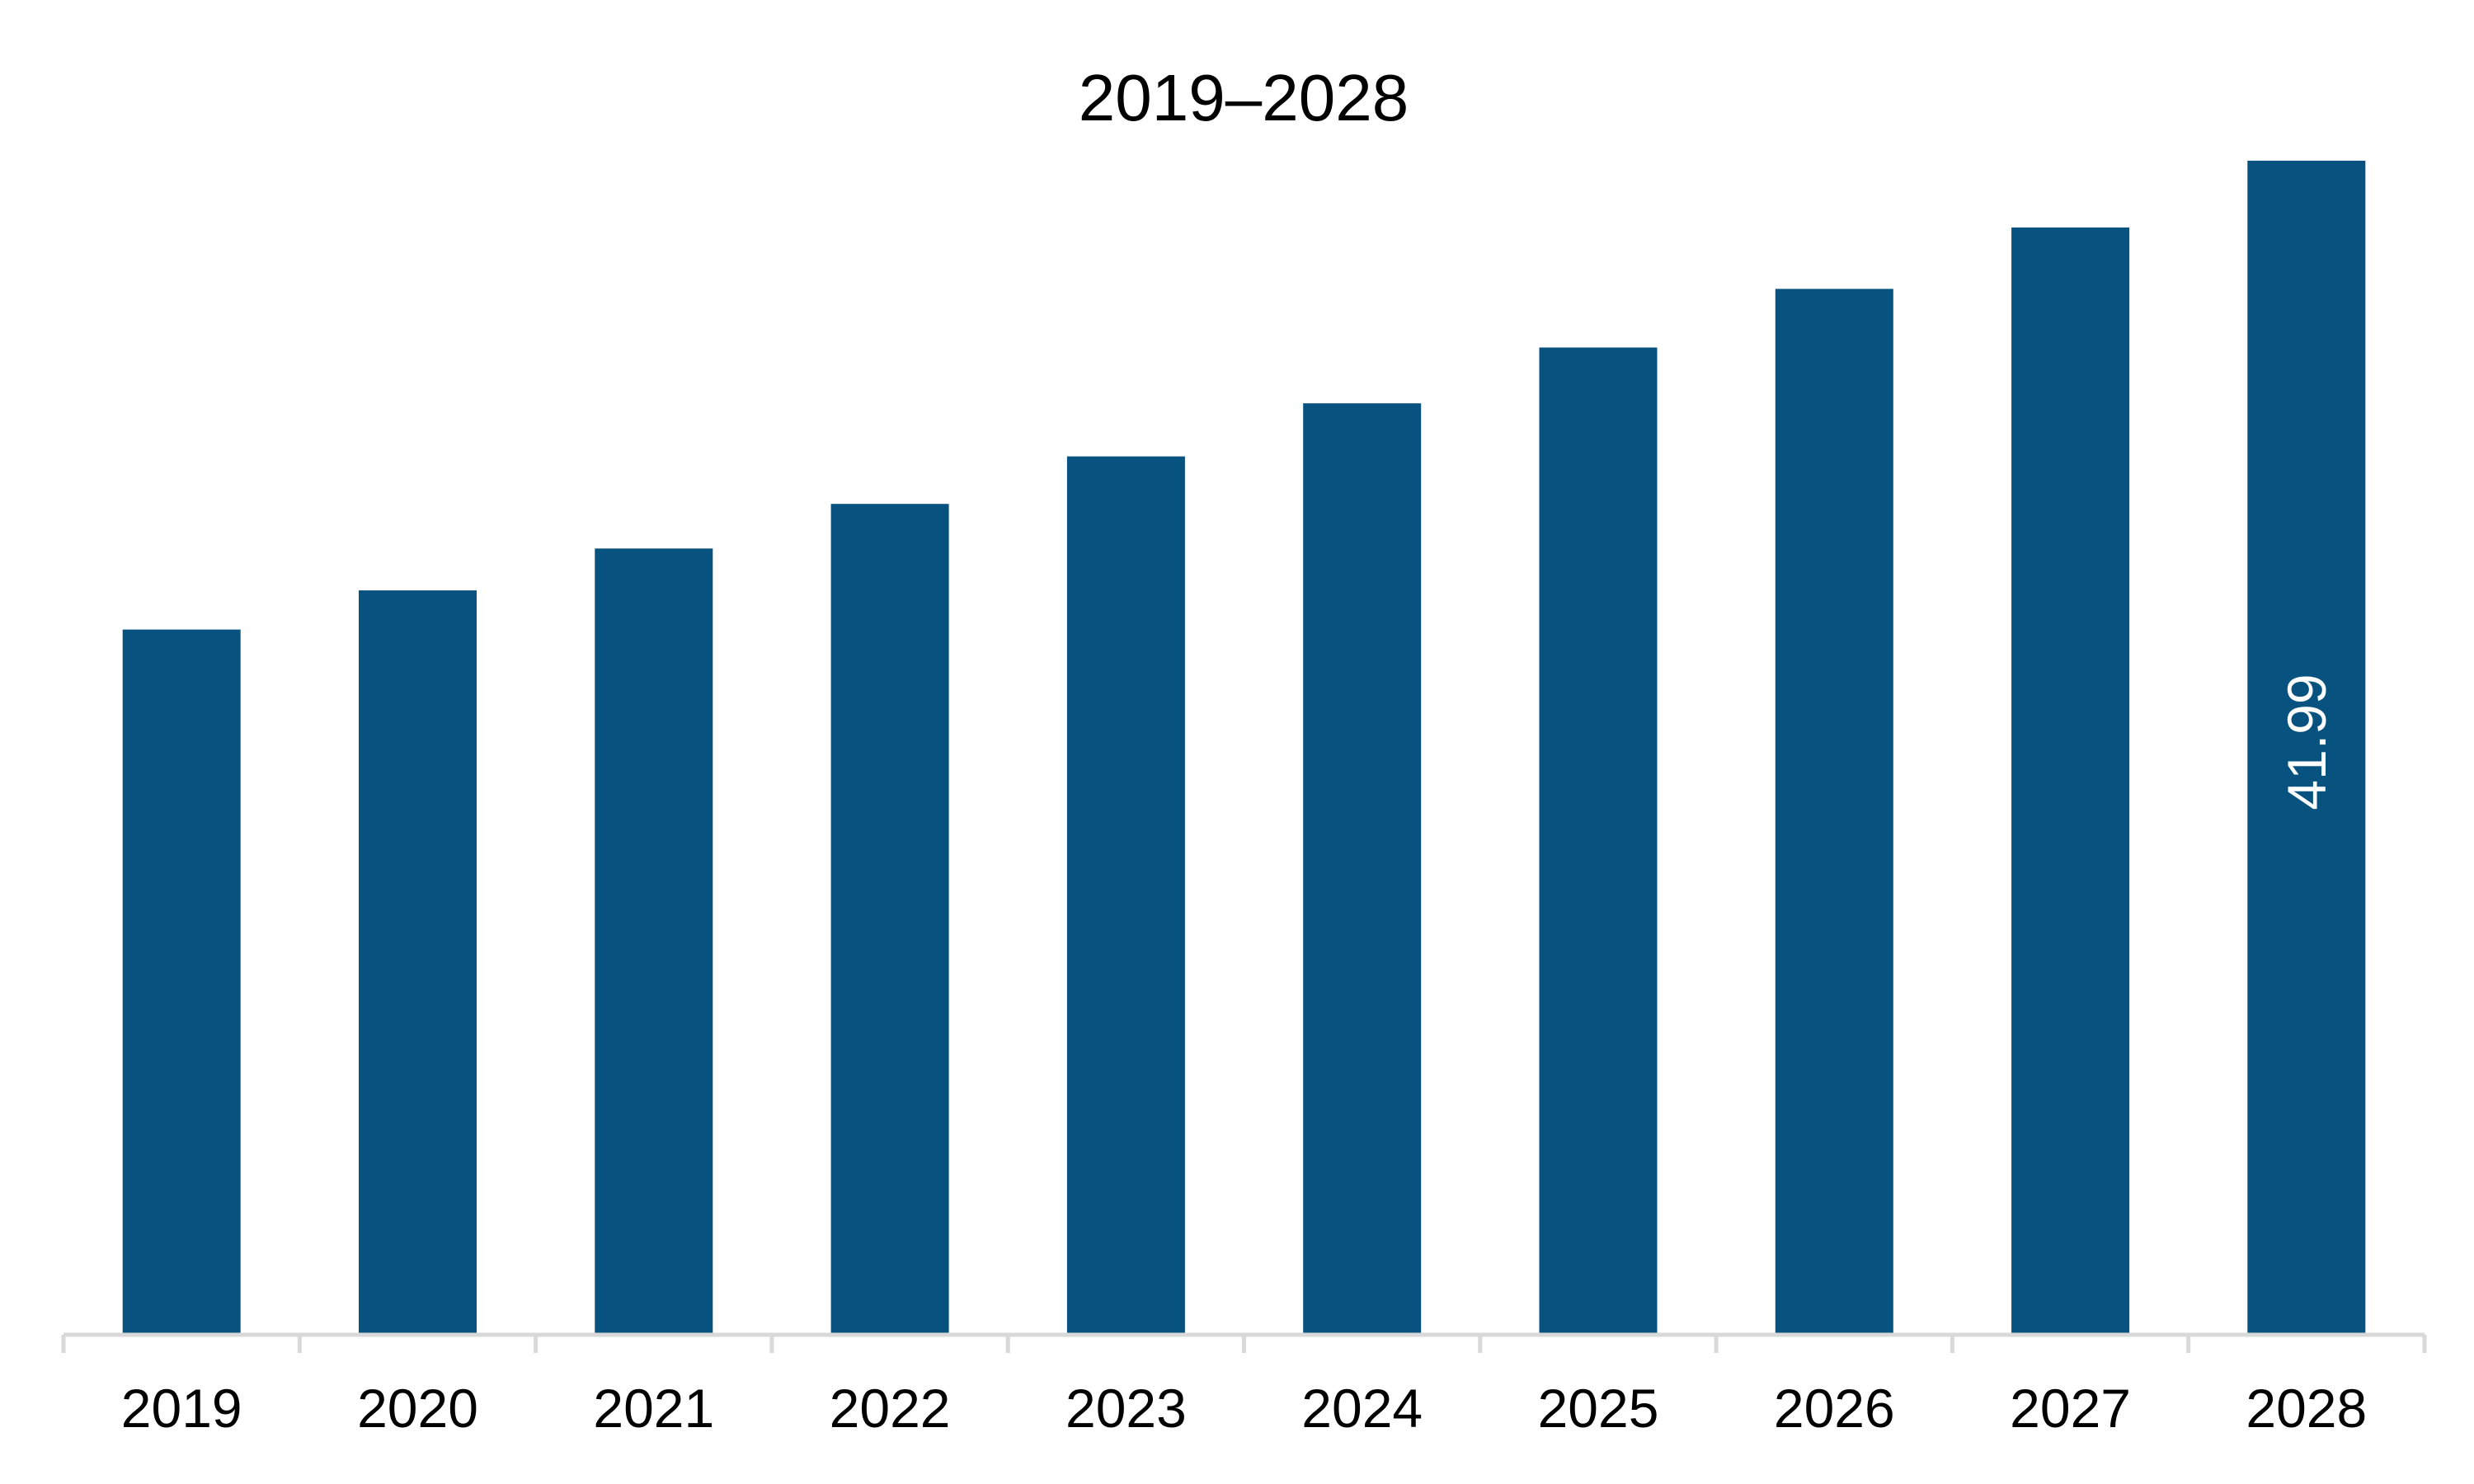 The image size is (2474, 1484). What do you see at coordinates (653, 1408) in the screenshot?
I see `x-tick-label-2021: 2021` at bounding box center [653, 1408].